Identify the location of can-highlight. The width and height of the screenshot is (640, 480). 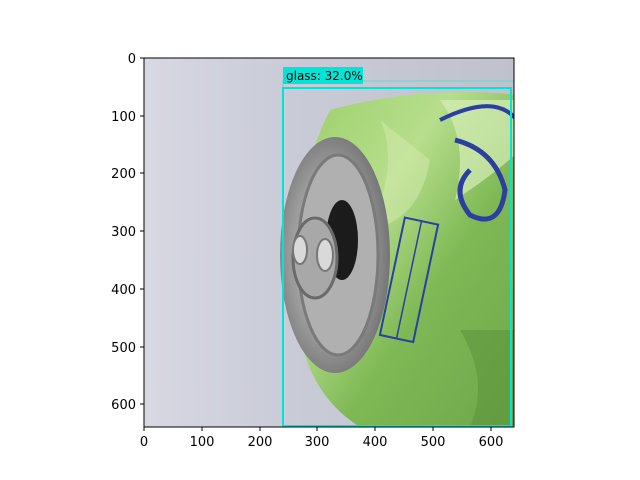
(400, 175).